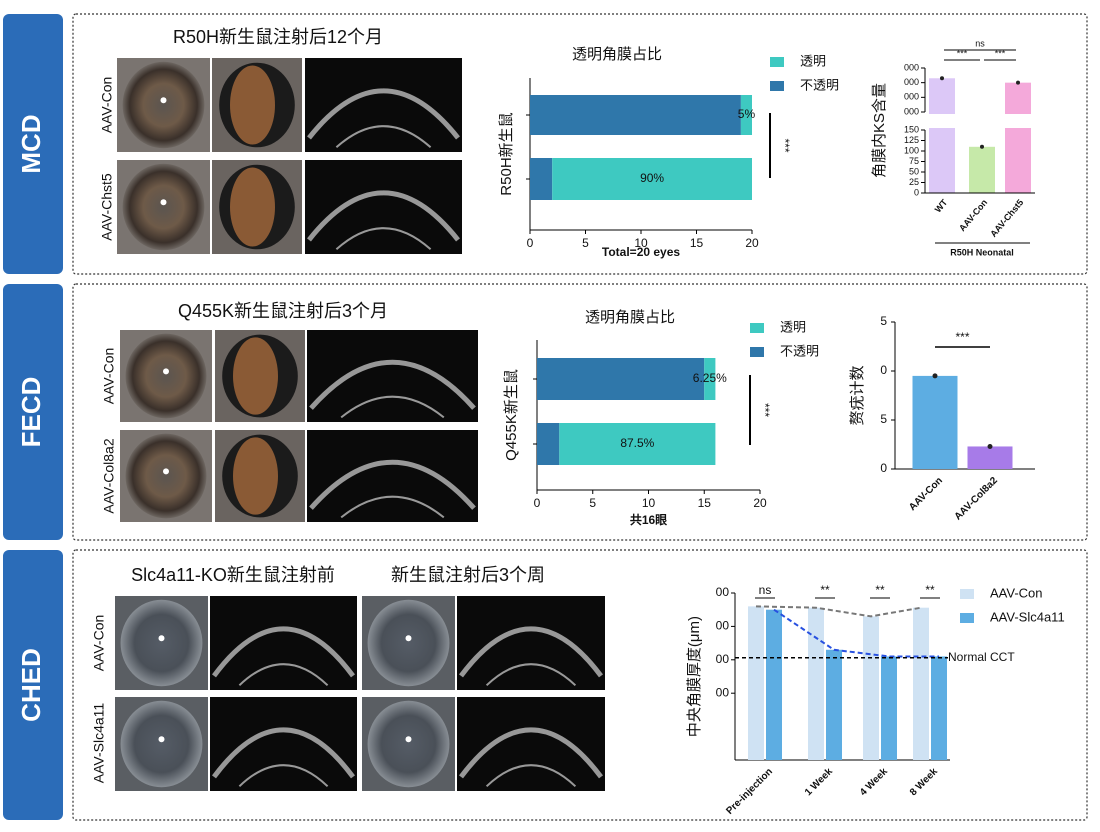 The width and height of the screenshot is (1100, 832). Describe the element at coordinates (799, 350) in the screenshot. I see `legend-label: 不透明` at that location.